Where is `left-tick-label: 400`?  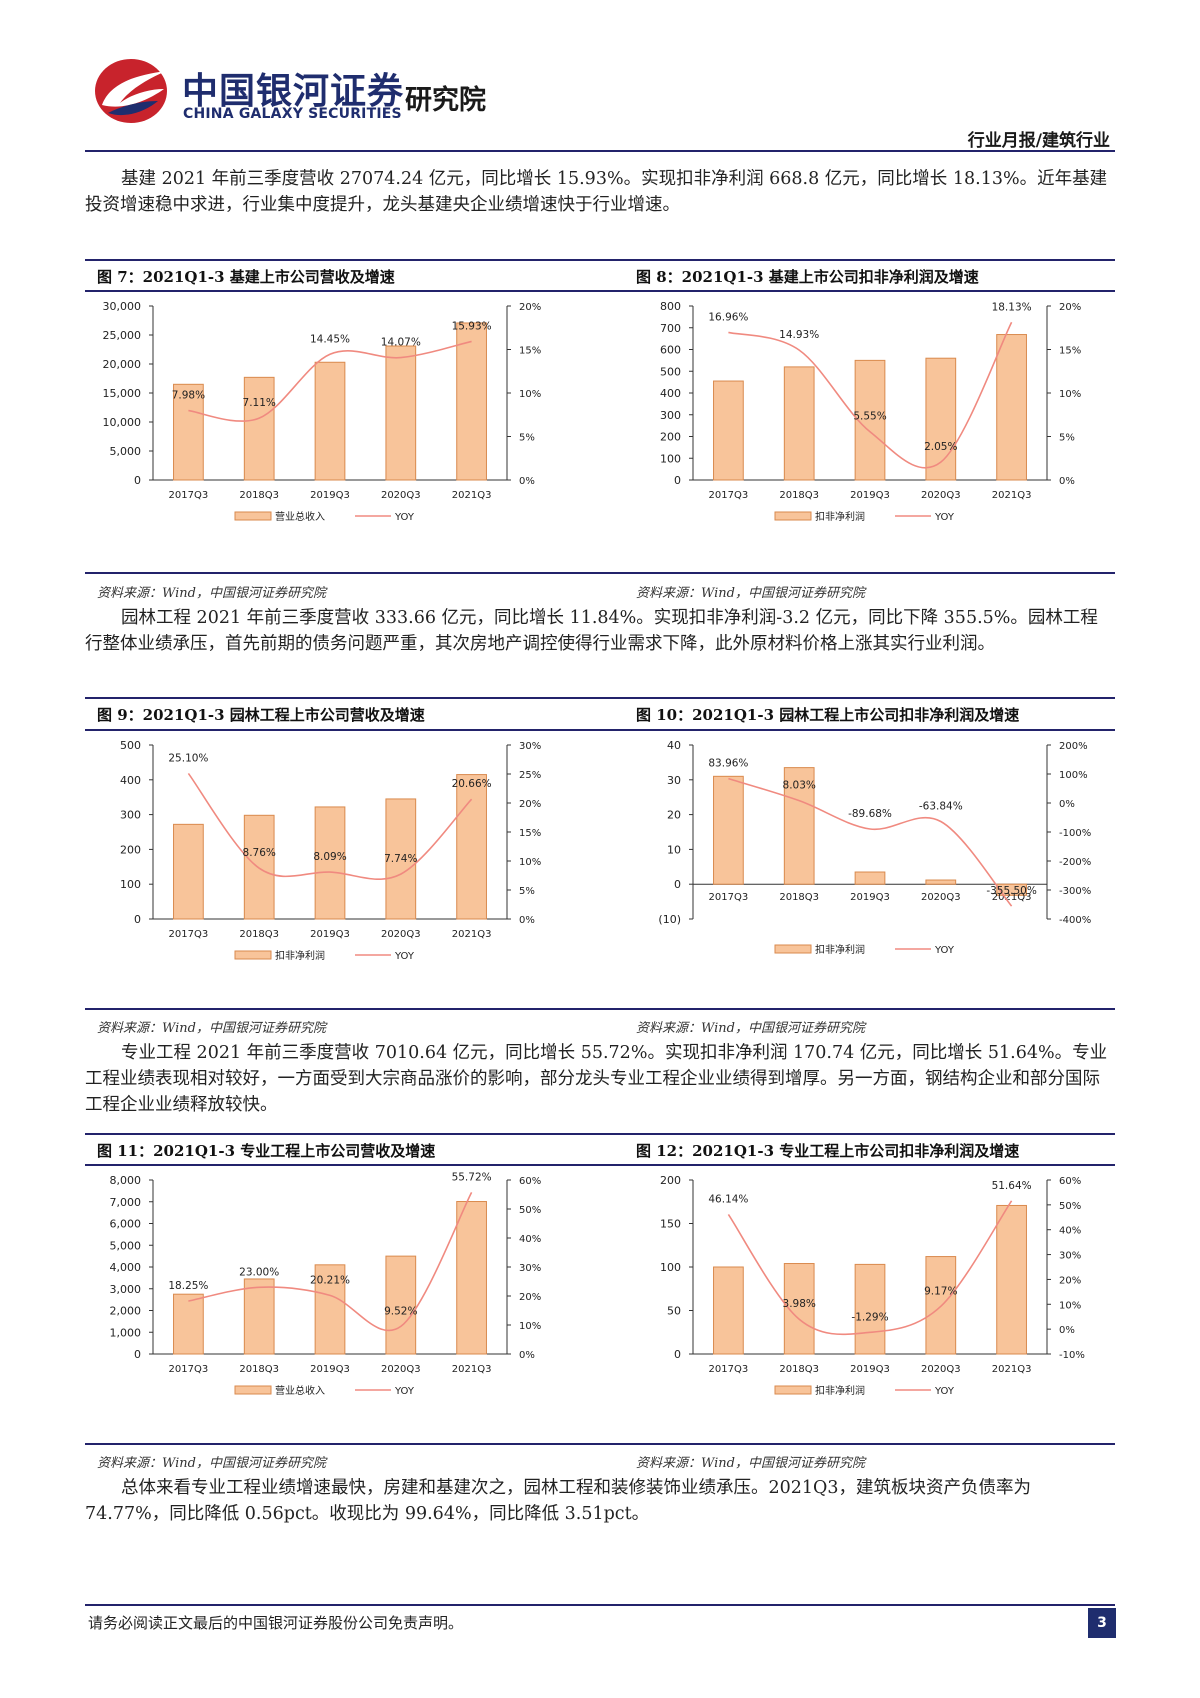 left-tick-label: 400 is located at coordinates (130, 780).